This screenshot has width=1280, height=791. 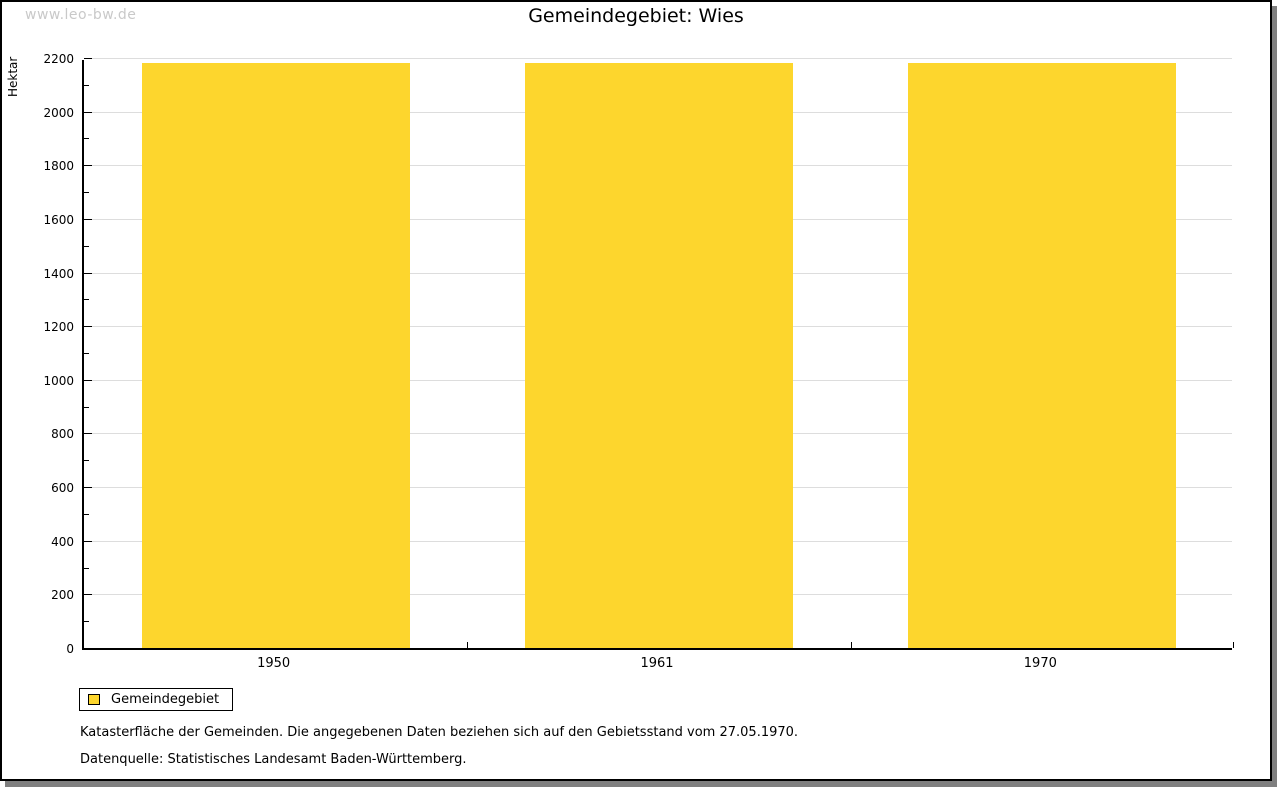 I want to click on chart-title: Gemeindegebiet: Wies, so click(x=636, y=16).